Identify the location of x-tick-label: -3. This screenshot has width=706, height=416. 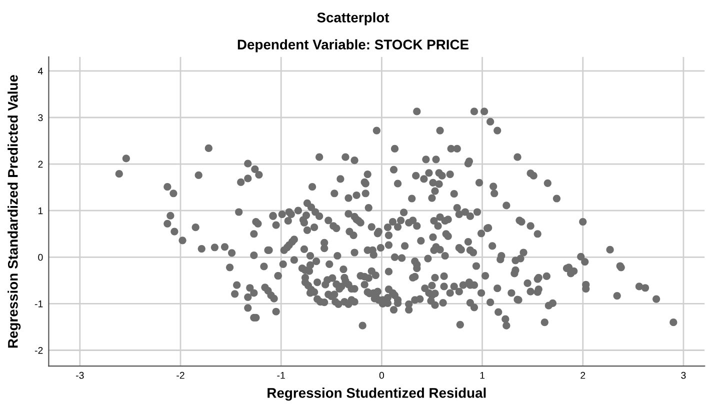
(80, 375).